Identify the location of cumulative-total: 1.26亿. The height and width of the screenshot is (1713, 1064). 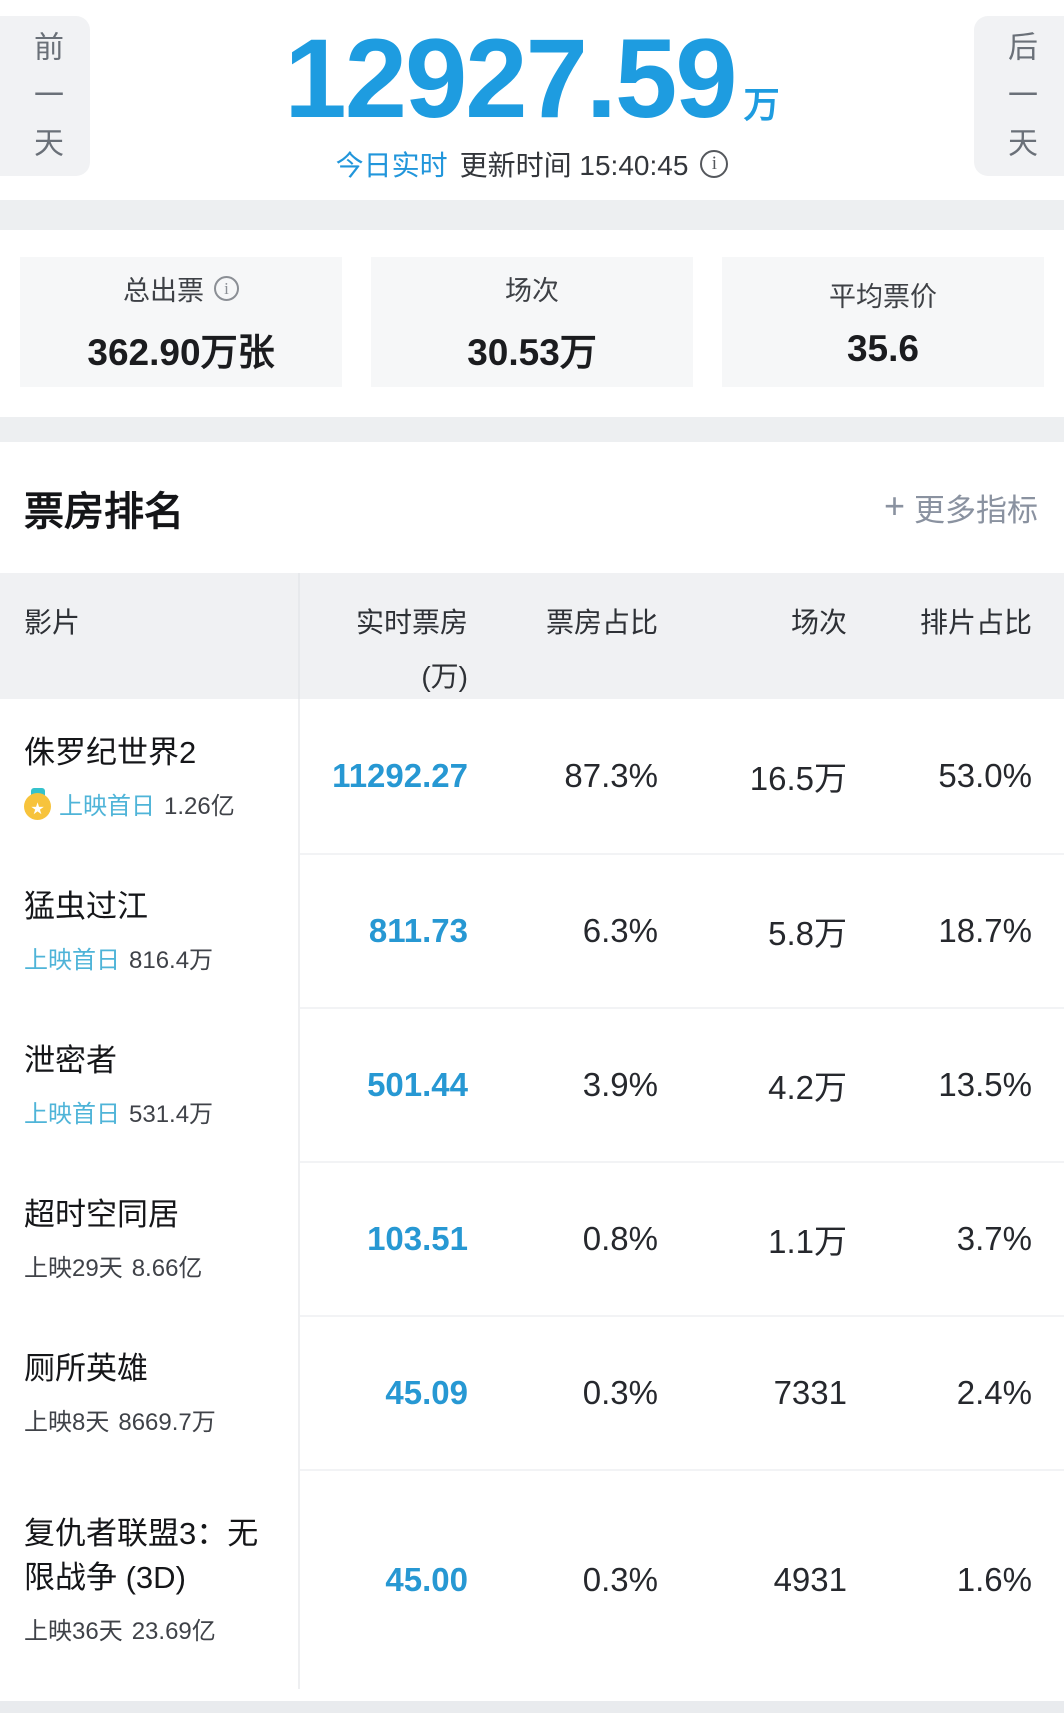
(199, 807).